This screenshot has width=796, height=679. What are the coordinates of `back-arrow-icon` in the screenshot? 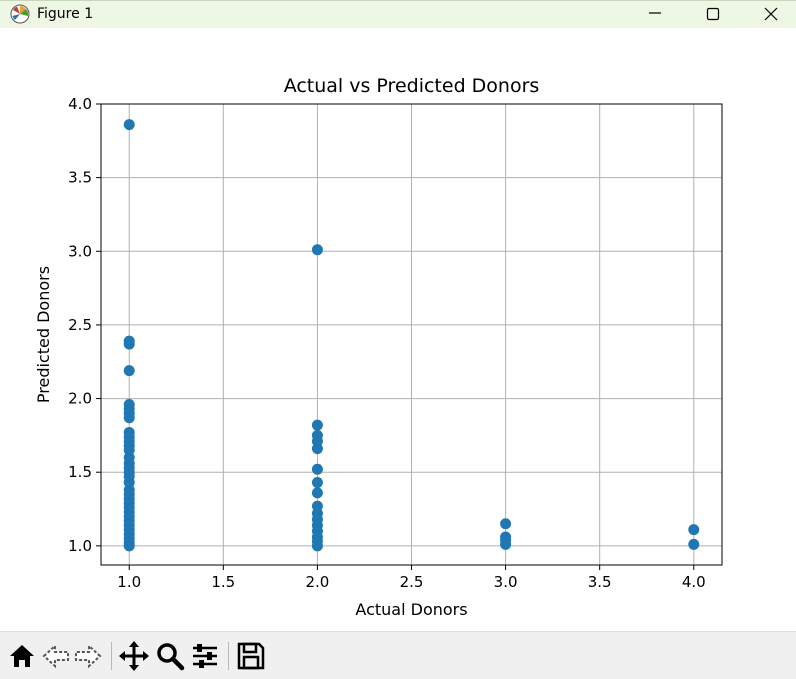 It's located at (55, 656).